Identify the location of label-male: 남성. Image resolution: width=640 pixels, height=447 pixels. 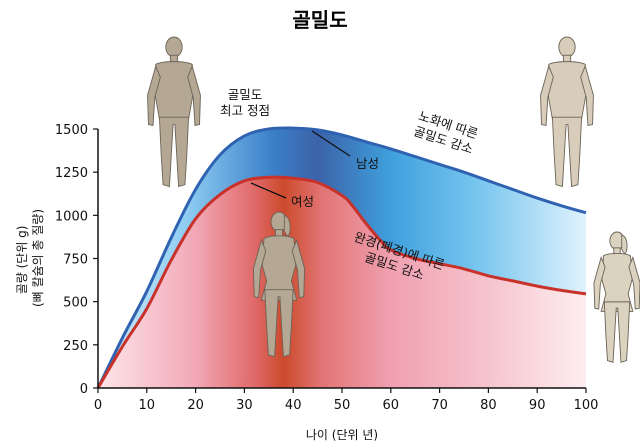
(367, 163).